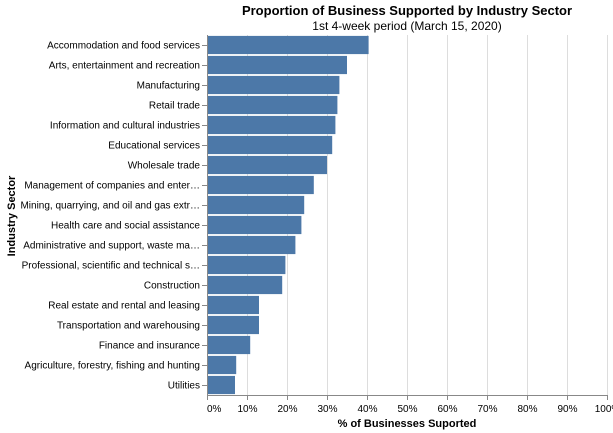 The width and height of the screenshot is (613, 433). I want to click on y-tick-label: Health care and social assistance, so click(125, 226).